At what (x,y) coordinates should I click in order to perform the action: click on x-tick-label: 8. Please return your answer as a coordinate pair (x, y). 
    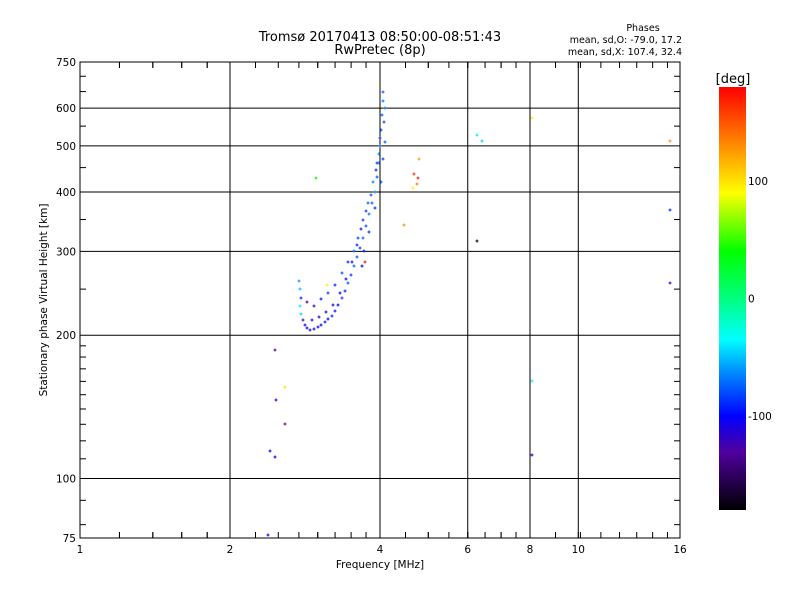
    Looking at the image, I should click on (530, 550).